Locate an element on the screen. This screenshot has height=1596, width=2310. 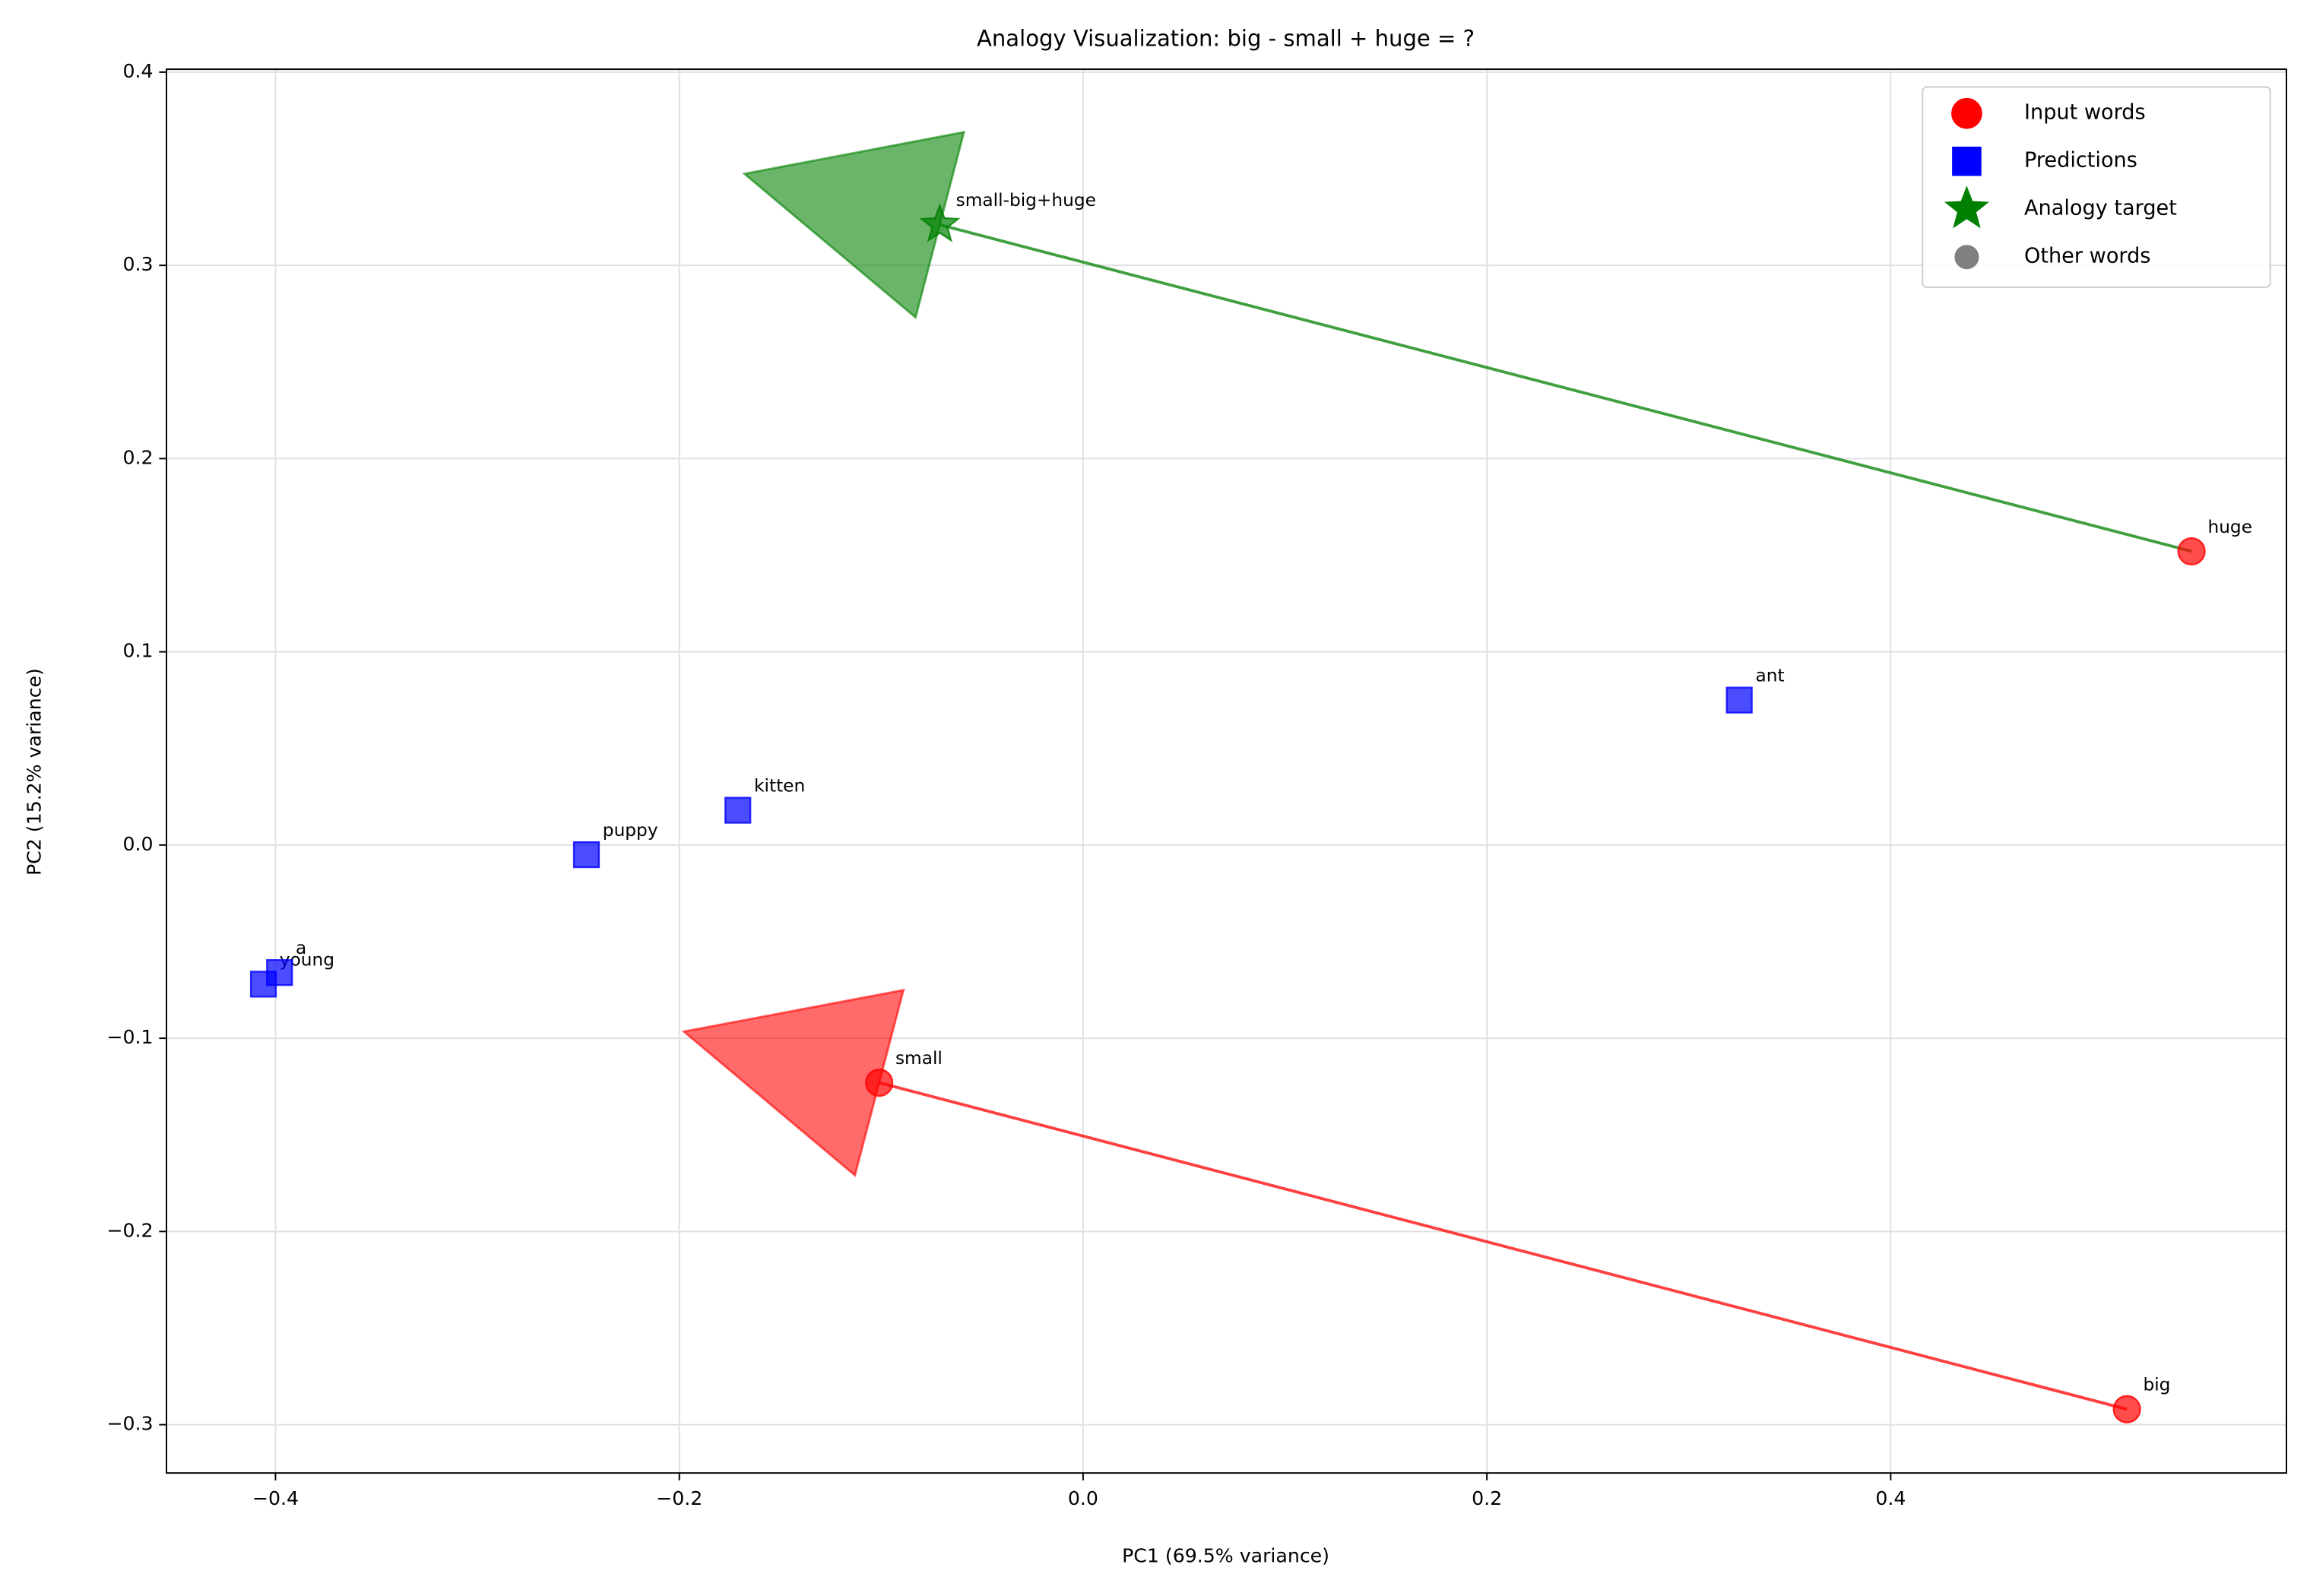
y-tick-label: −0.1 is located at coordinates (129, 1037).